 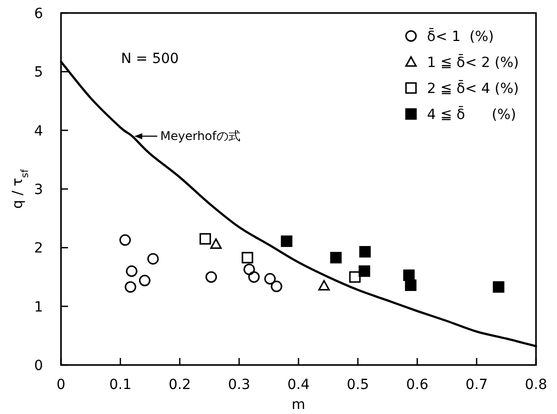 What do you see at coordinates (417, 385) in the screenshot?
I see `x-tick-label: 0.6` at bounding box center [417, 385].